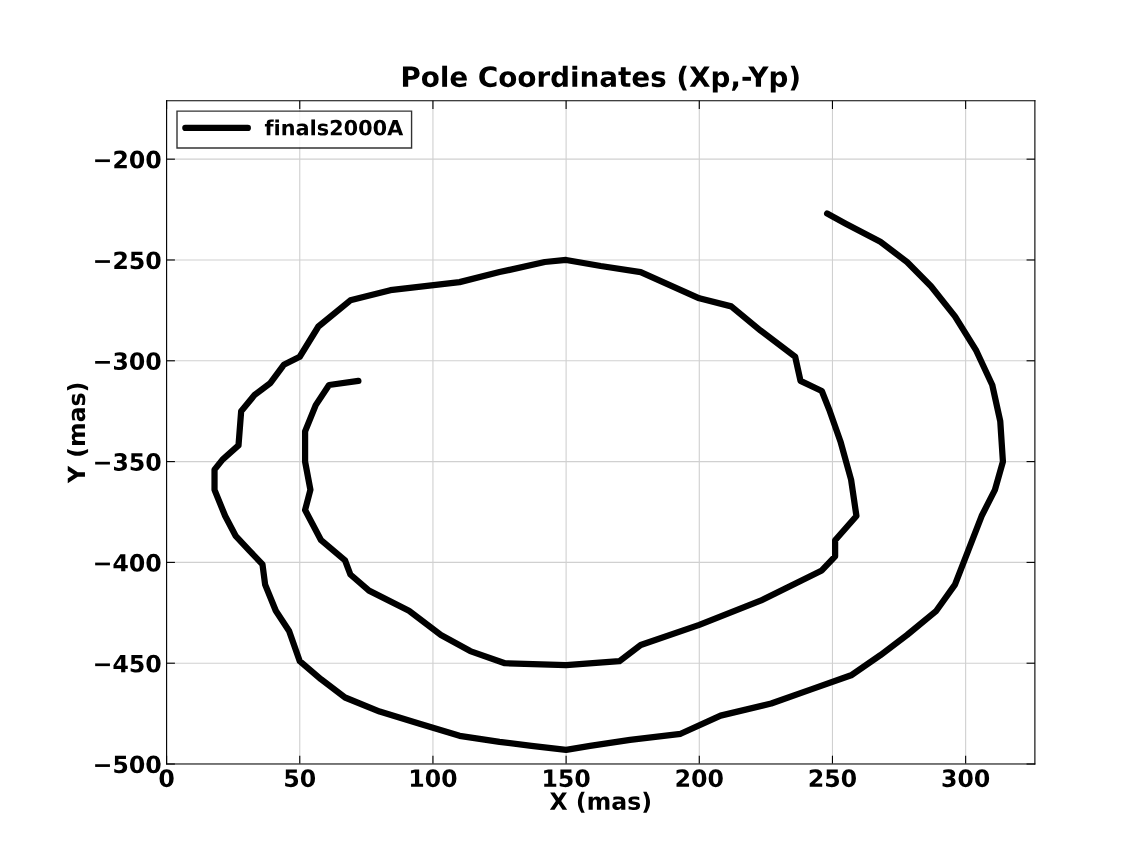 This screenshot has width=1141, height=857. Describe the element at coordinates (433, 778) in the screenshot. I see `x-tick-label: 100` at that location.